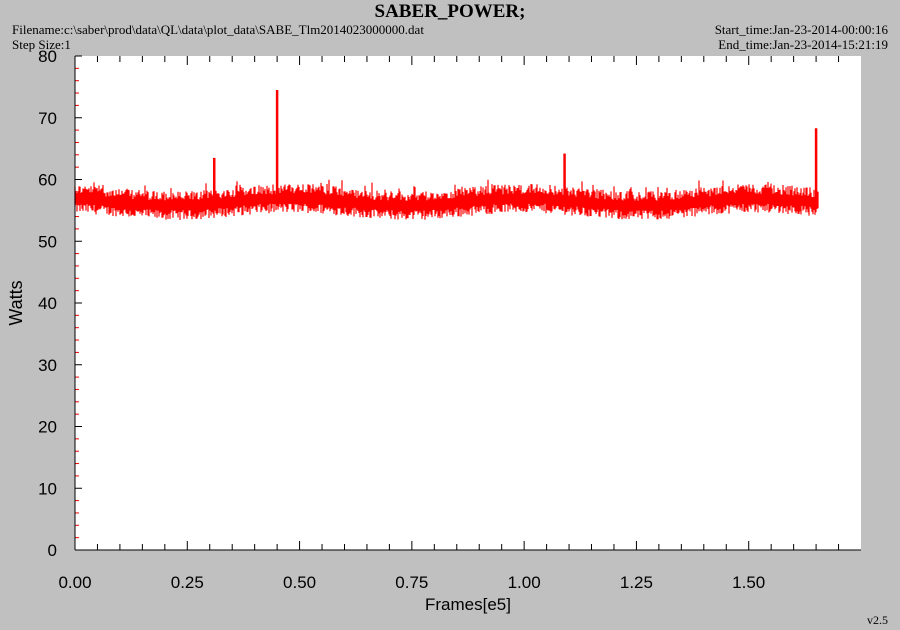 The height and width of the screenshot is (630, 900). Describe the element at coordinates (47, 56) in the screenshot. I see `y-tick-label: 80` at that location.